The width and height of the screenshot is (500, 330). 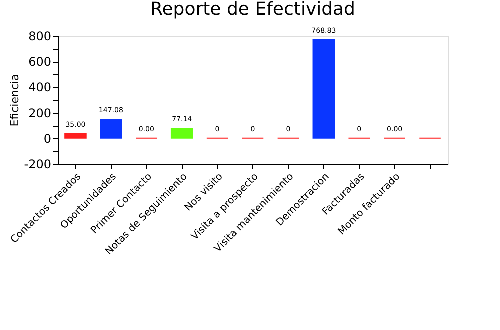 I want to click on y-tick-label: 800, so click(x=40, y=37).